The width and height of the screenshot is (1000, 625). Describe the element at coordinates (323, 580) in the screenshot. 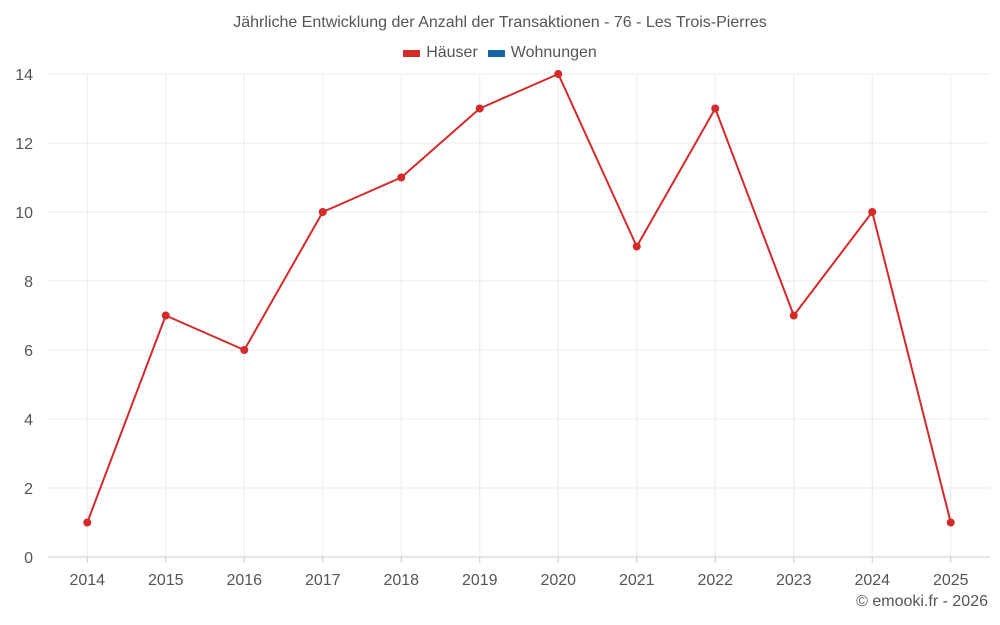

I see `x-tick-label: 2017` at that location.